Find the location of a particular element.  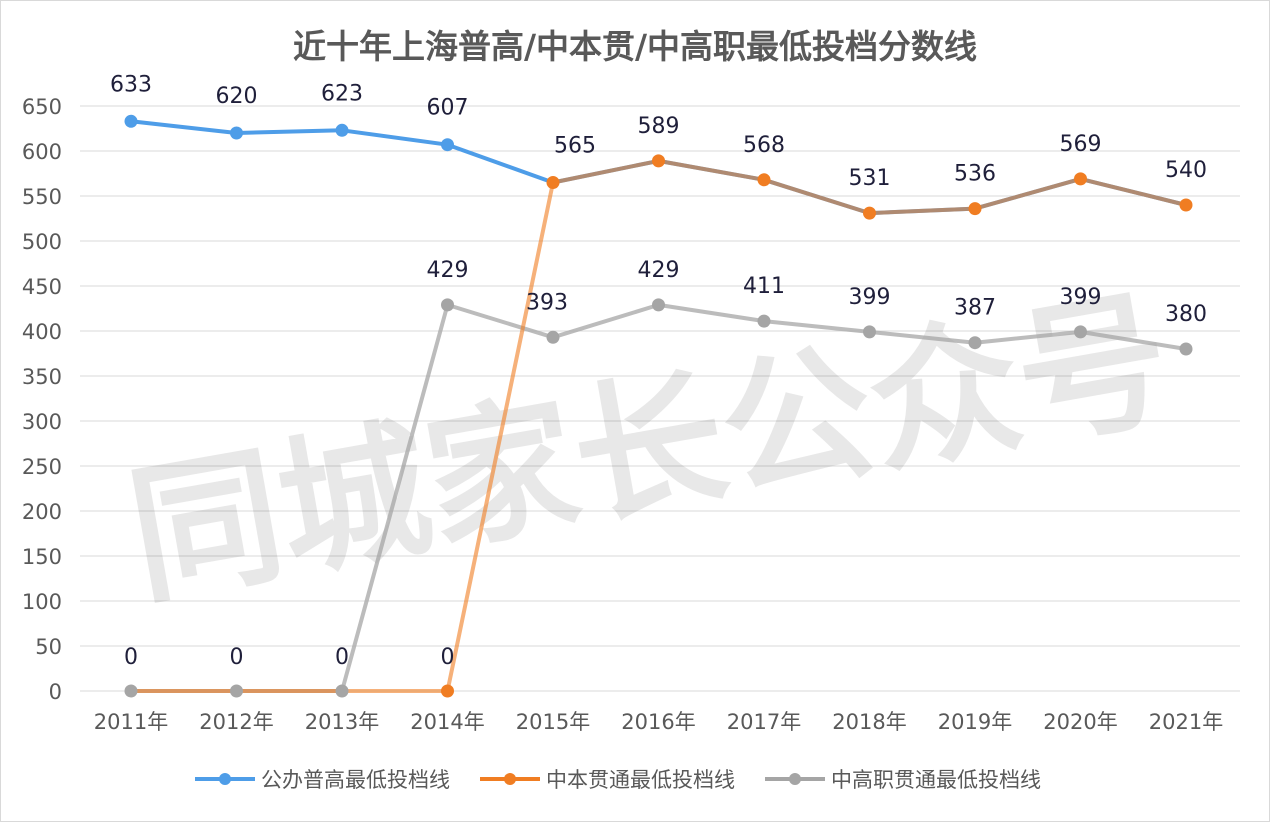

x-tick-label: 2020年 is located at coordinates (1080, 722).